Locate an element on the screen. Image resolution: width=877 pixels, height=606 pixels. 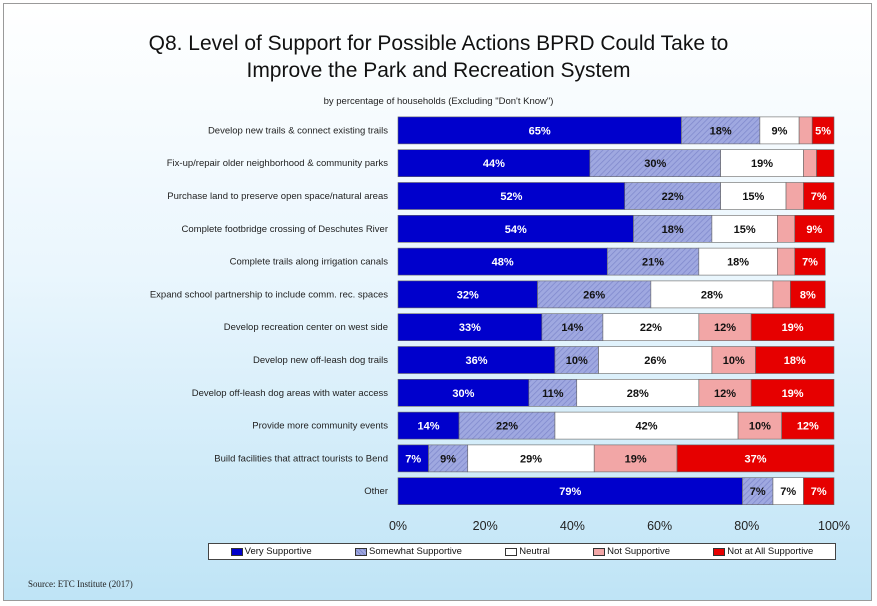
data-label: 54% is located at coordinates (516, 230).